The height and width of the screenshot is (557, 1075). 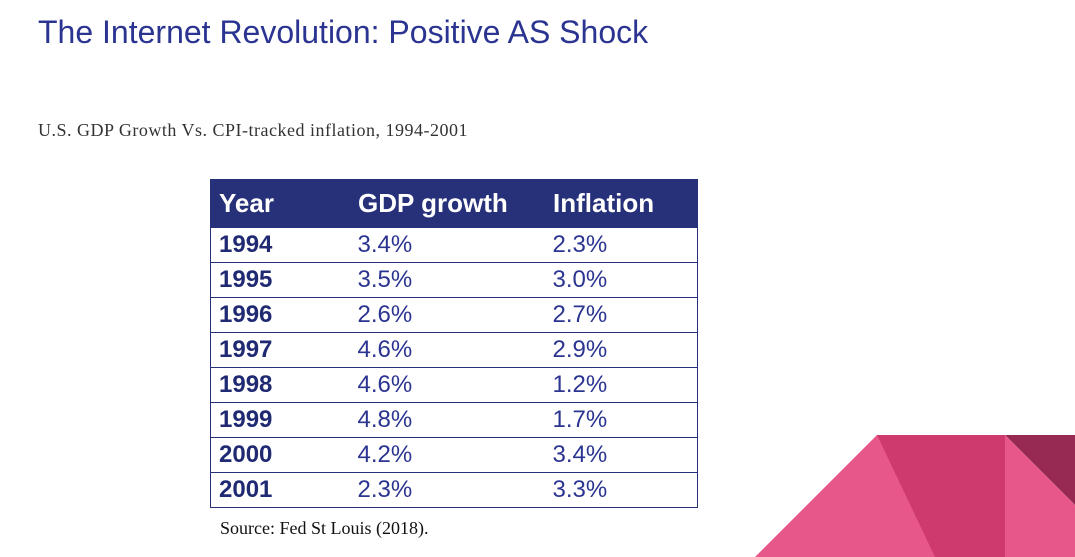 What do you see at coordinates (280, 455) in the screenshot?
I see `year-cell: 2000` at bounding box center [280, 455].